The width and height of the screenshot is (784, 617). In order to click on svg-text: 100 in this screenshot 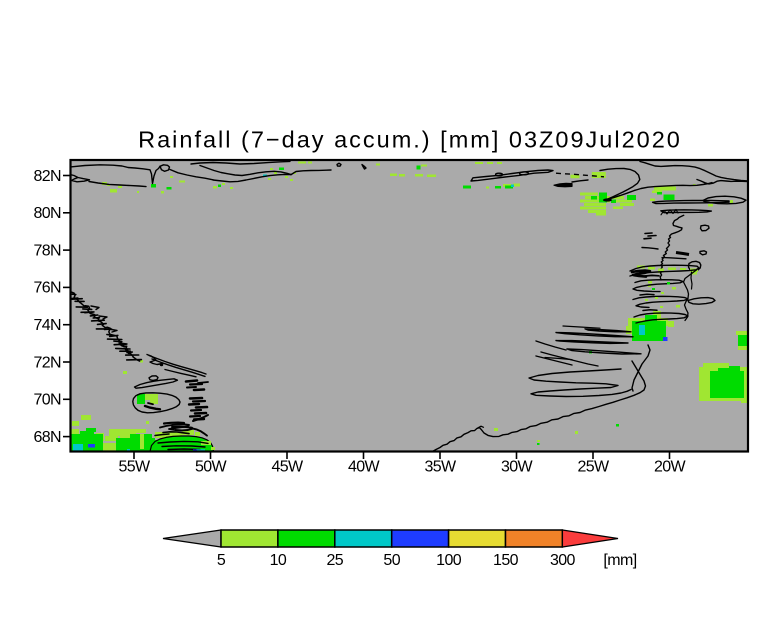, I will do `click(449, 560)`.